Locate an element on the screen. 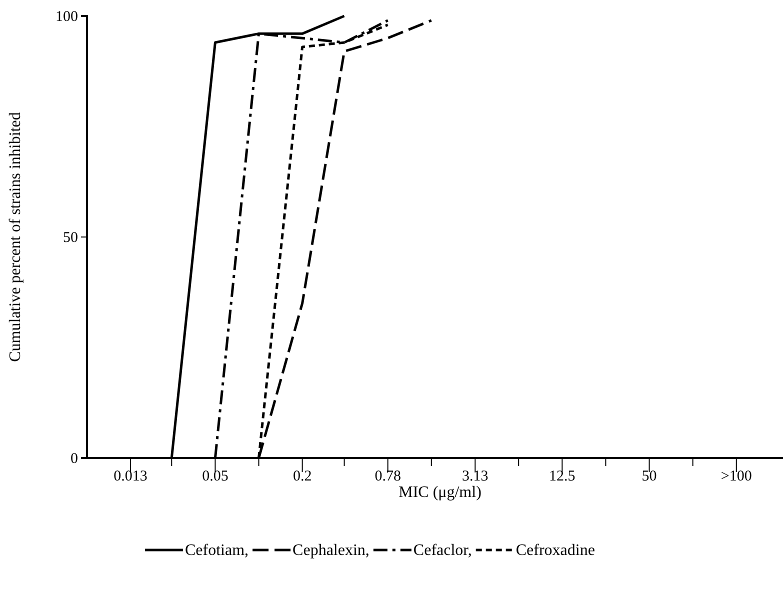 This screenshot has width=783, height=600. x-axis-title: MIC (μg/ml) is located at coordinates (440, 492).